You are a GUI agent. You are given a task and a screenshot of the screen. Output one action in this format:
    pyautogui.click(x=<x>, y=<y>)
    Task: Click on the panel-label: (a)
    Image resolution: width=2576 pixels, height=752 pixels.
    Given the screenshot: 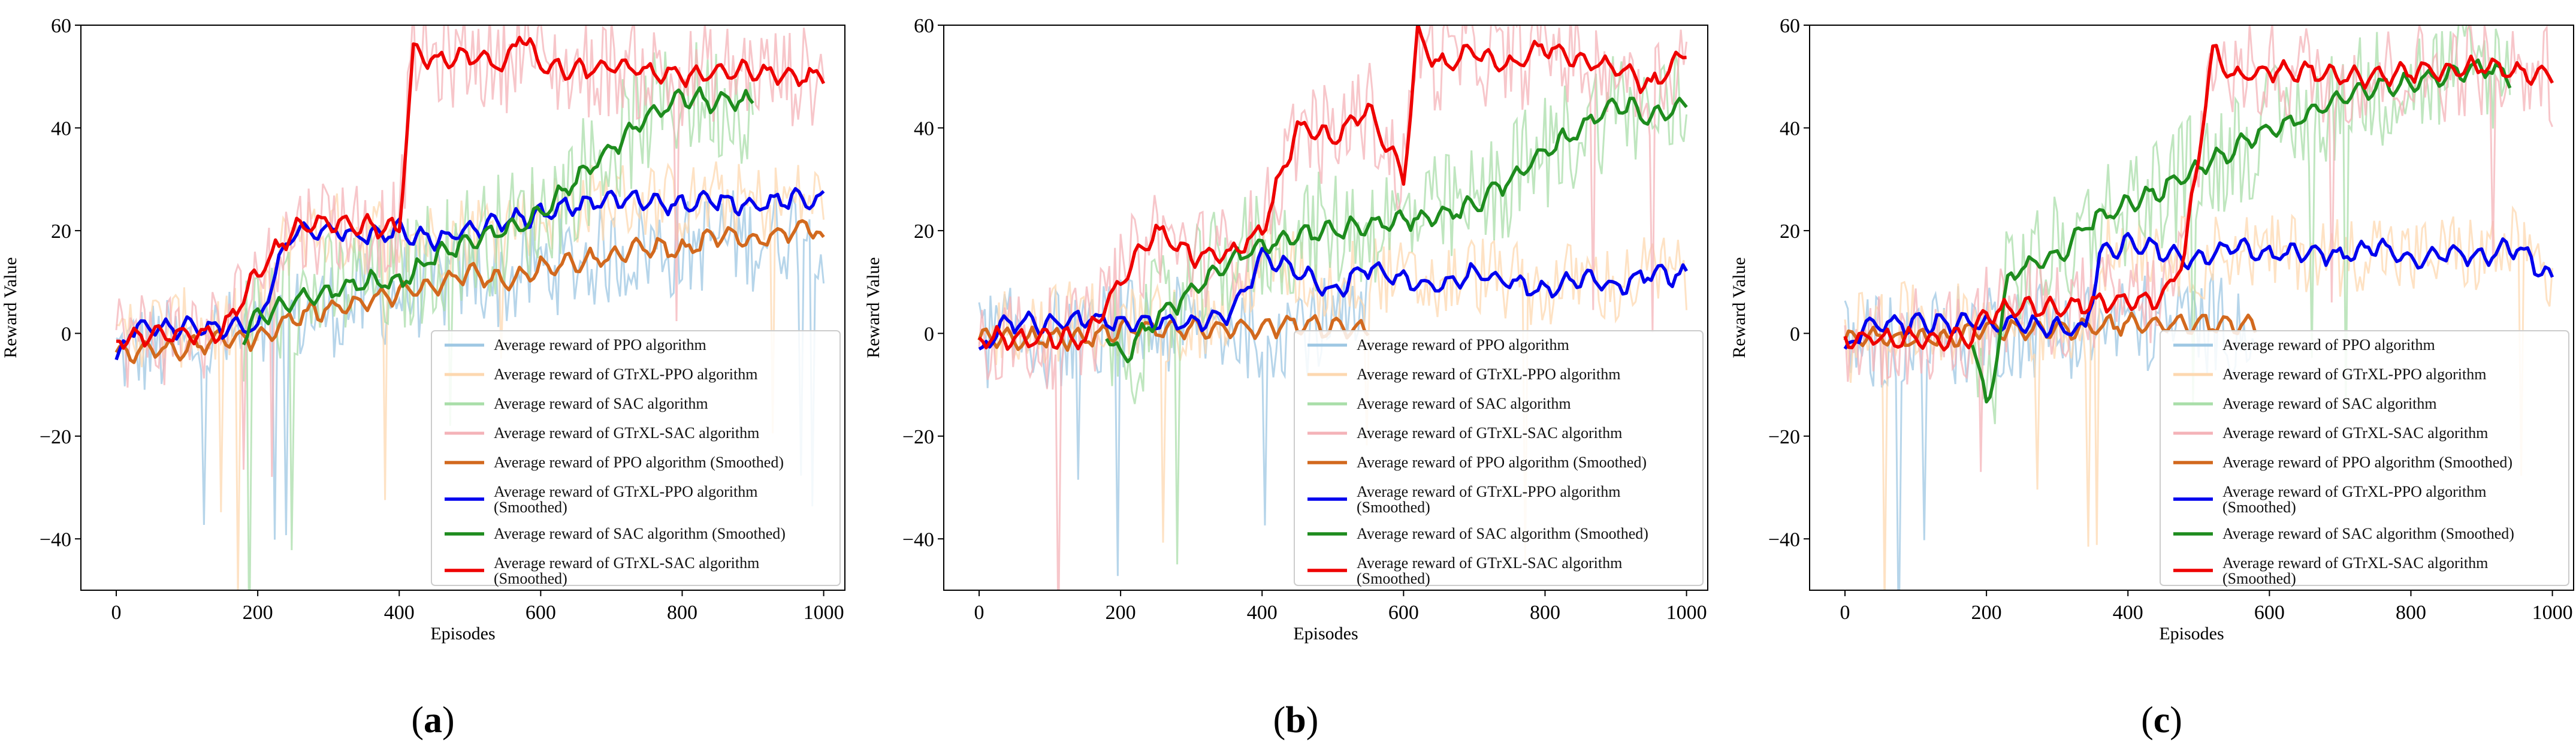 What is the action you would take?
    pyautogui.click(x=433, y=720)
    